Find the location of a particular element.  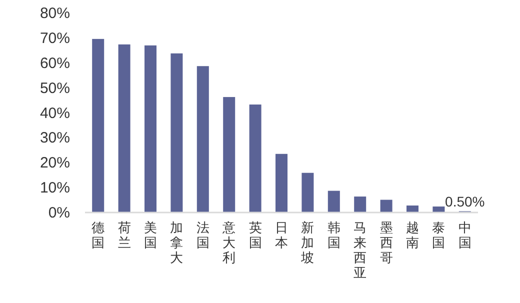

y-tick-label: 60% is located at coordinates (55, 63).